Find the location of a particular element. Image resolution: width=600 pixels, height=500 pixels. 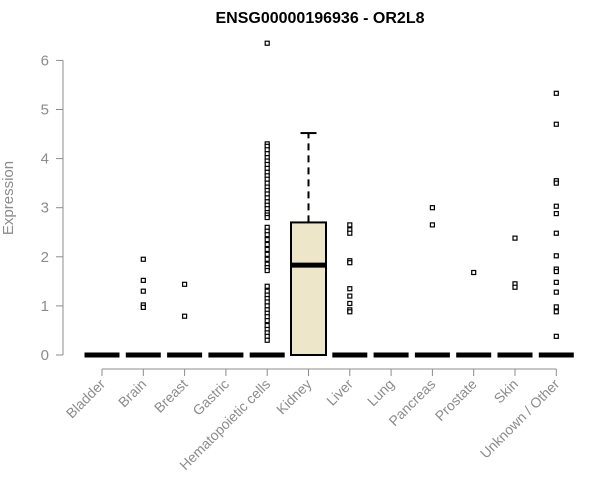

y-tick-label: 1 is located at coordinates (45, 306).